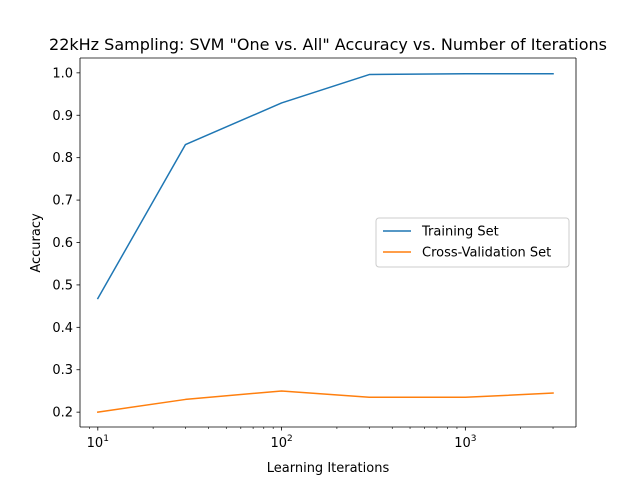 Image resolution: width=640 pixels, height=480 pixels. I want to click on legend-label-1: Cross-Validation Set, so click(486, 253).